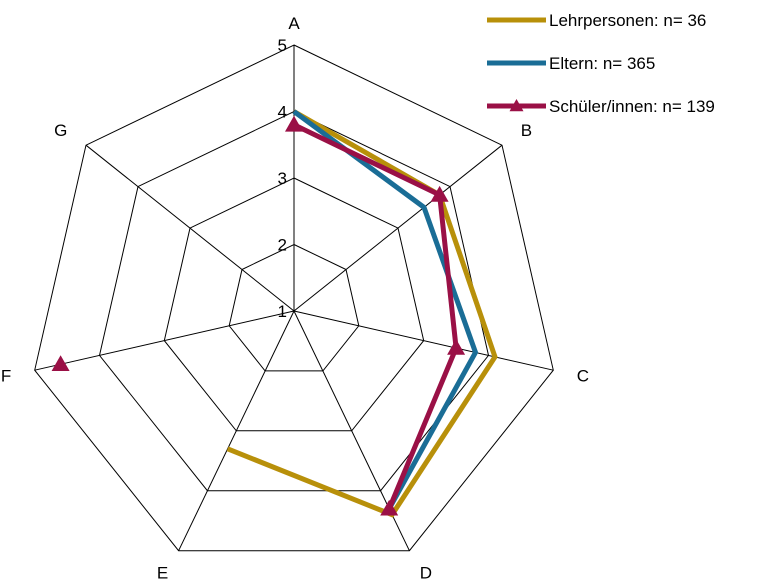 The width and height of the screenshot is (771, 586). Describe the element at coordinates (6, 376) in the screenshot. I see `category-label-F: F` at that location.